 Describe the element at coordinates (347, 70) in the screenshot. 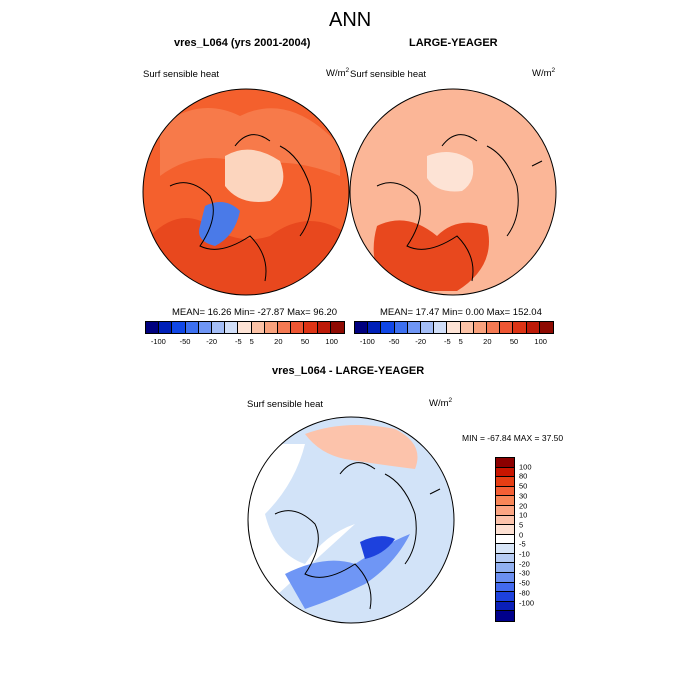

I see `panel1-units-exp: 2` at that location.